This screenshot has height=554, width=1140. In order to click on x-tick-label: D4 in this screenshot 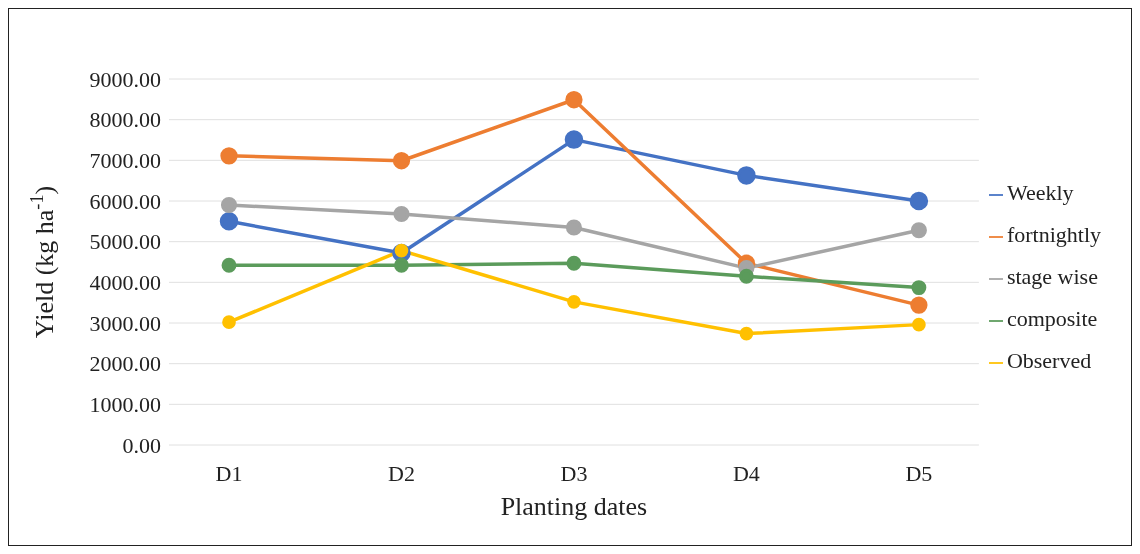, I will do `click(746, 473)`.